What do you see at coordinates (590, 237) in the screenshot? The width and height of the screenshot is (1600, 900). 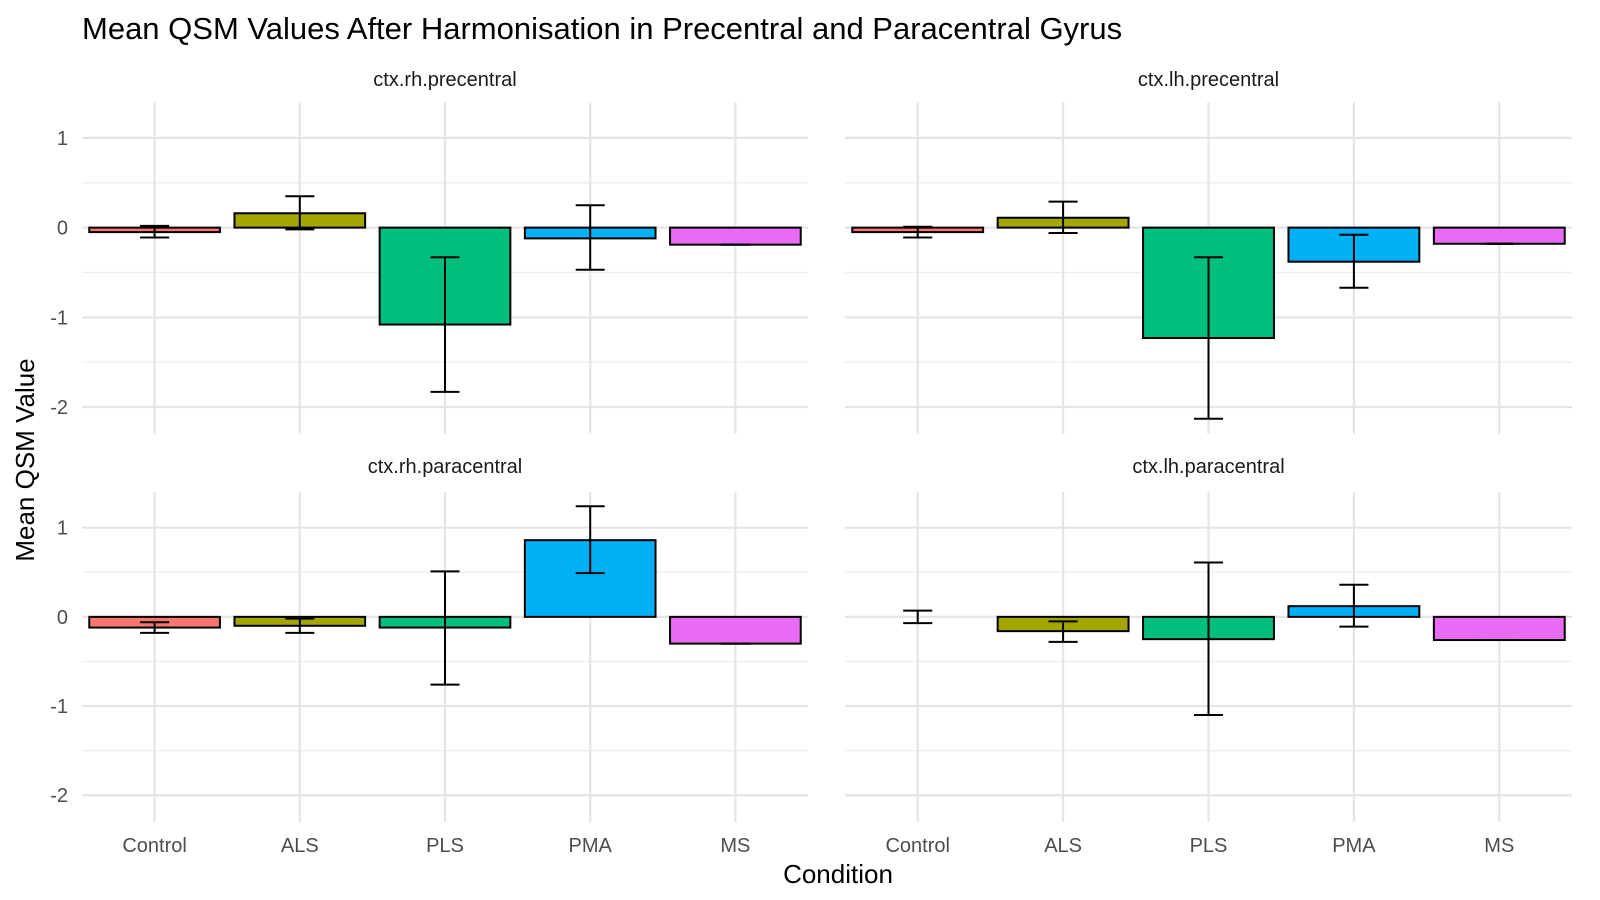 I see `facet-ctx-rh-precentral-errorbar-pma` at bounding box center [590, 237].